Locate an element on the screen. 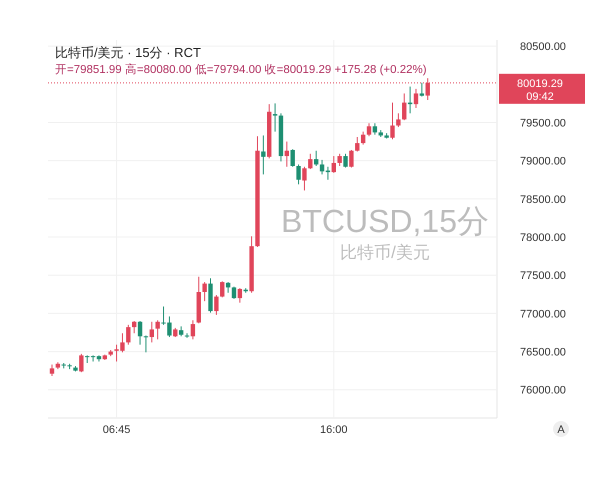 The height and width of the screenshot is (480, 600). annotation: 比特币/美元 is located at coordinates (385, 252).